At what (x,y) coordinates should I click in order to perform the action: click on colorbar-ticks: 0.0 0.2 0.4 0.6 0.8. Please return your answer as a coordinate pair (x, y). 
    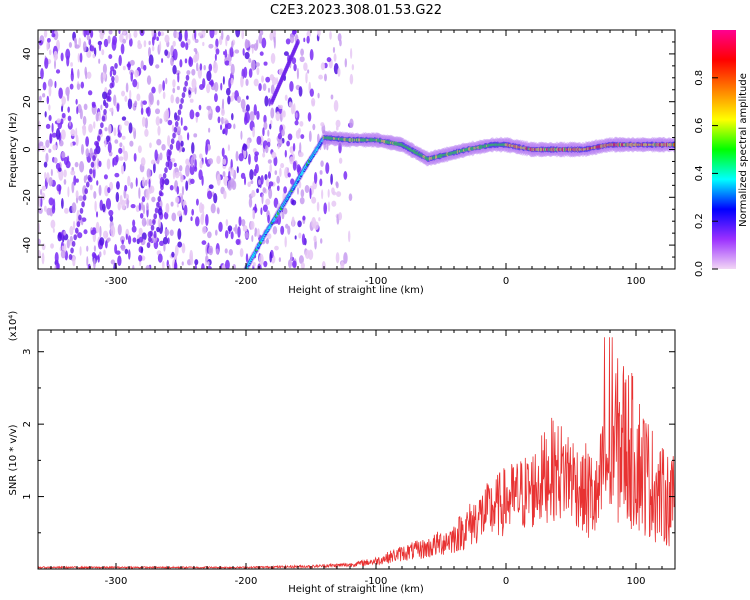
    Looking at the image, I should click on (706, 173).